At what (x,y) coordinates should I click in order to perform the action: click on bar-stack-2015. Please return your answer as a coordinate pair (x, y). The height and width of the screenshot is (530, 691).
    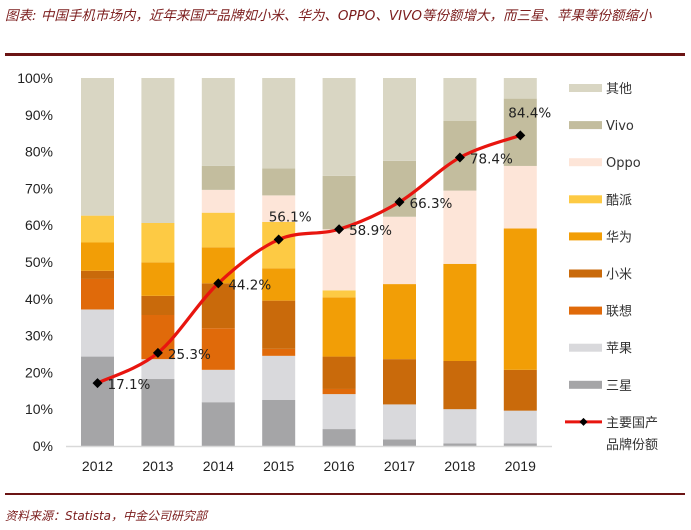
    Looking at the image, I should click on (279, 262).